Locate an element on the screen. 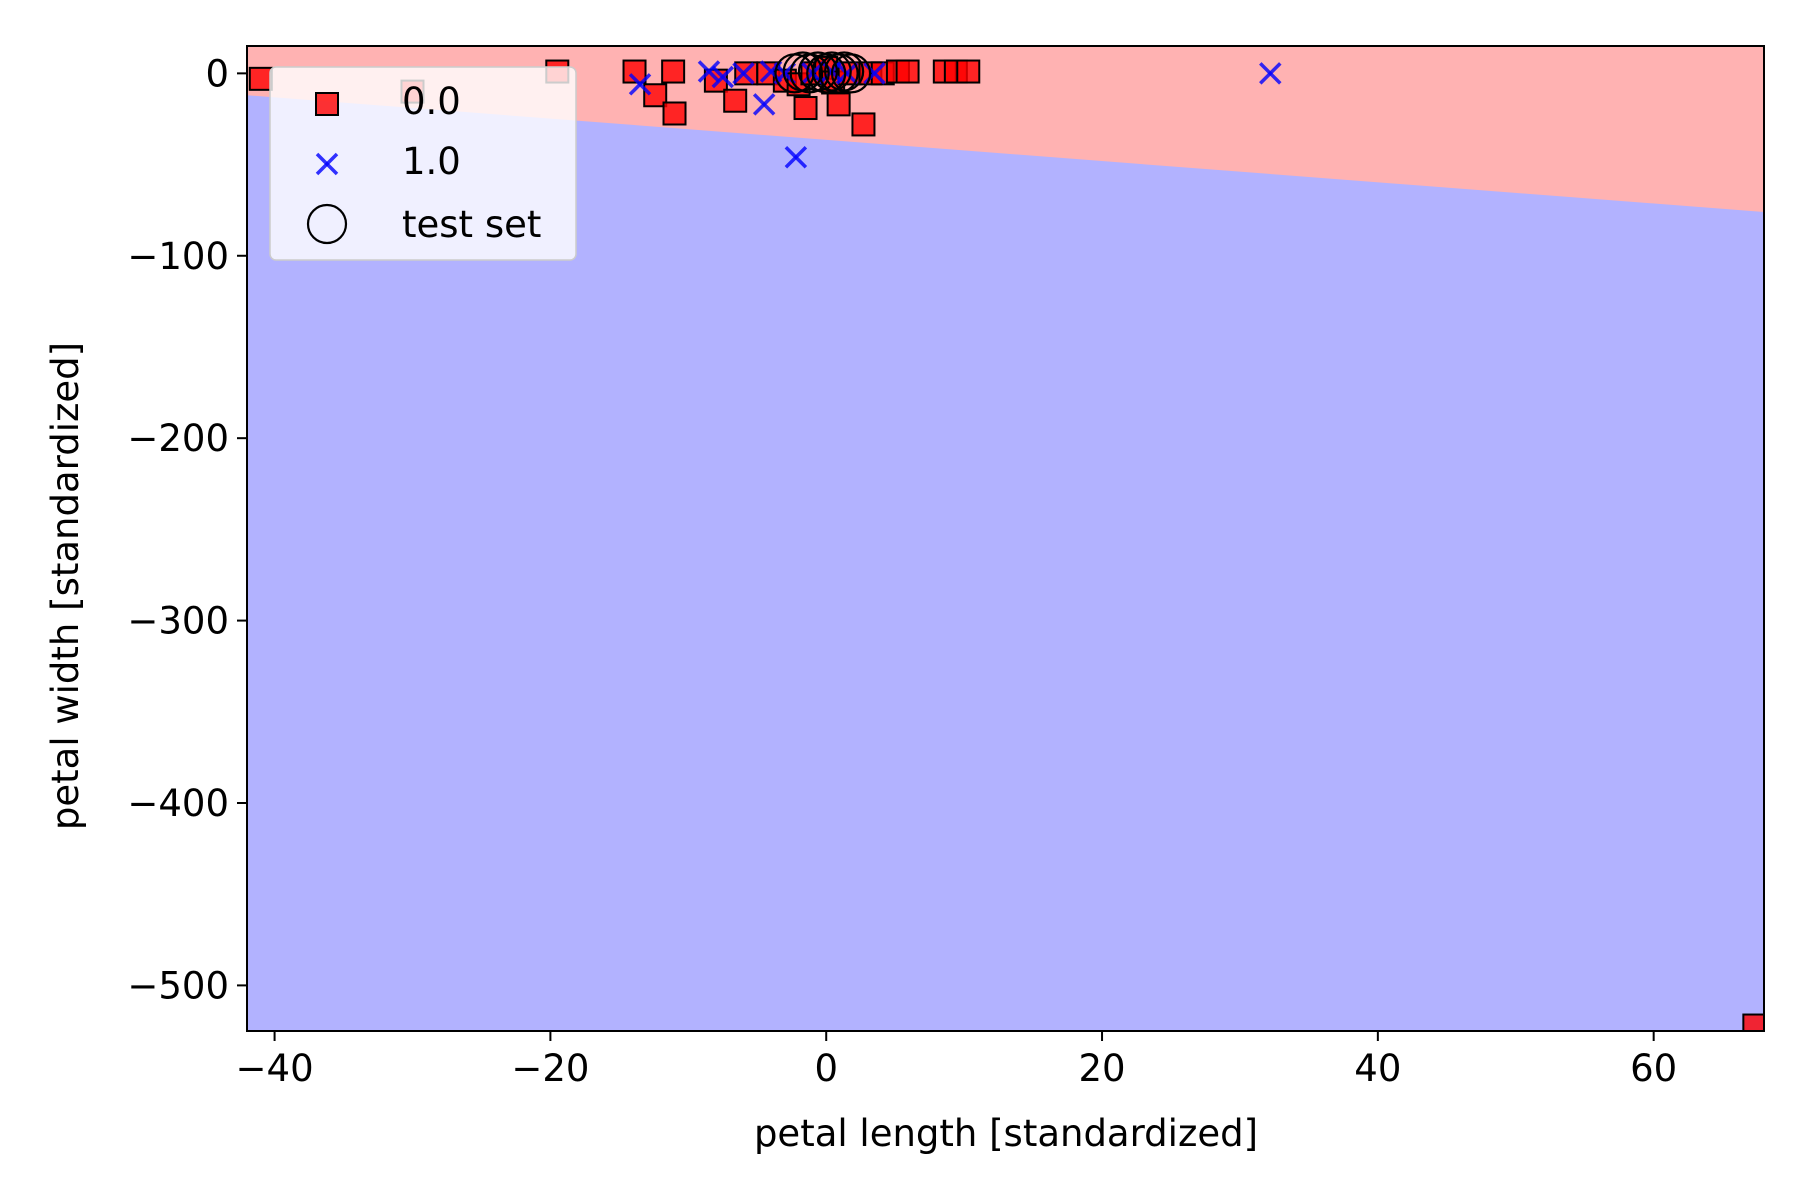 Image resolution: width=1800 pixels, height=1200 pixels. x-tick-label: 60 is located at coordinates (1653, 1068).